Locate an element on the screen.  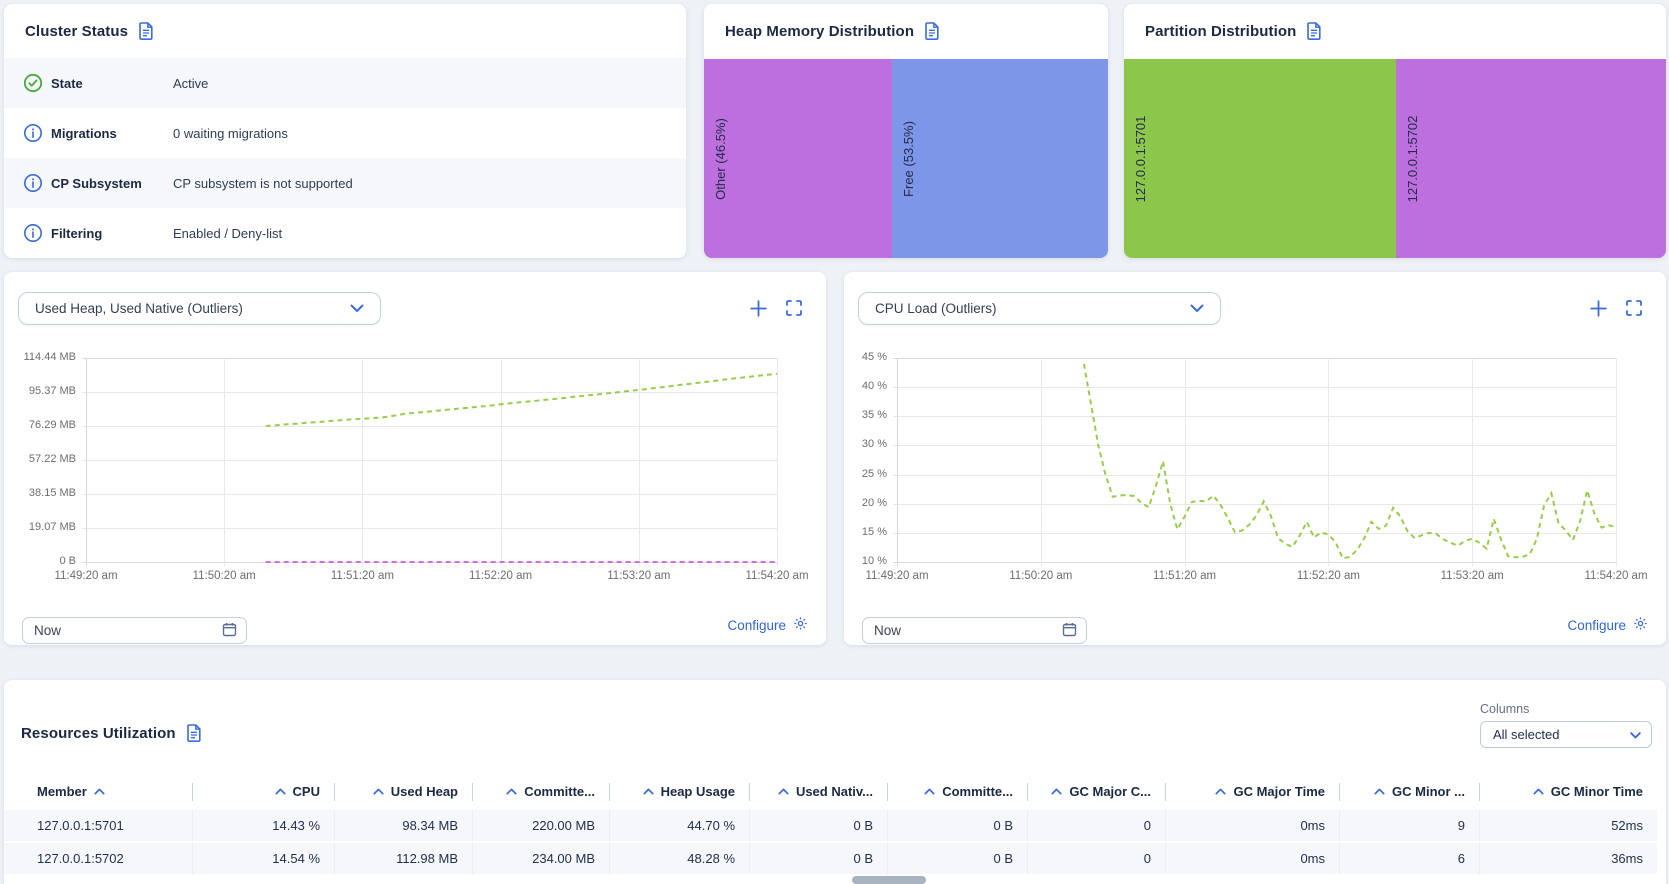
metric-select: Used Heap, Used Native (Outliers) is located at coordinates (199, 308).